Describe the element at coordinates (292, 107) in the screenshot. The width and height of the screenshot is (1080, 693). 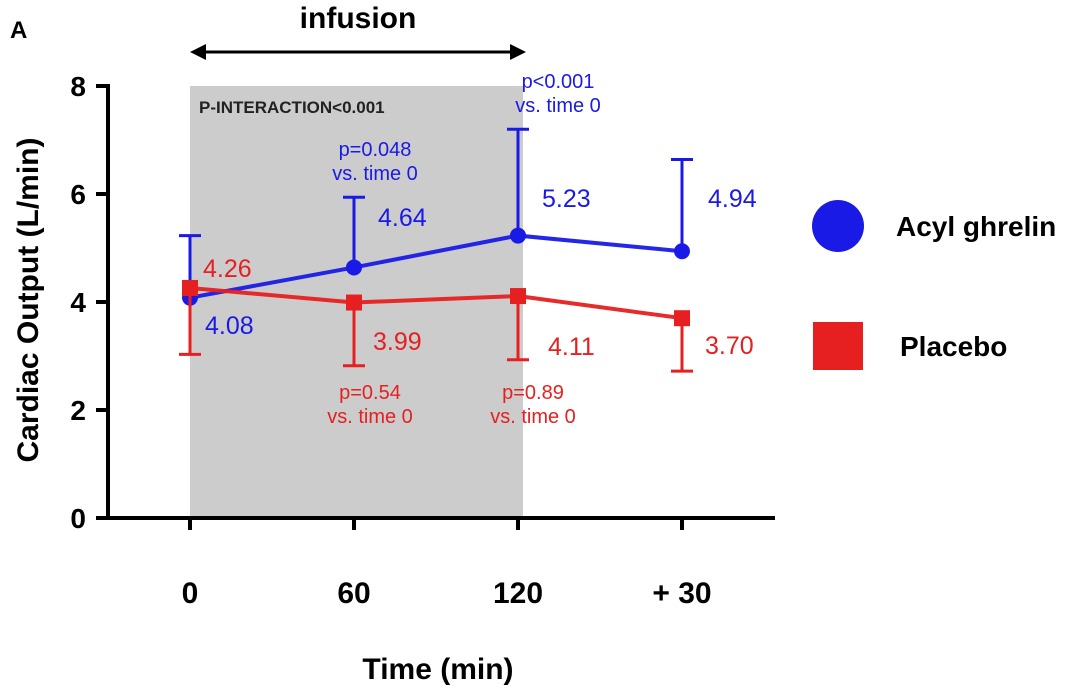
I see `interaction-text: P-INTERACTION<0.001` at that location.